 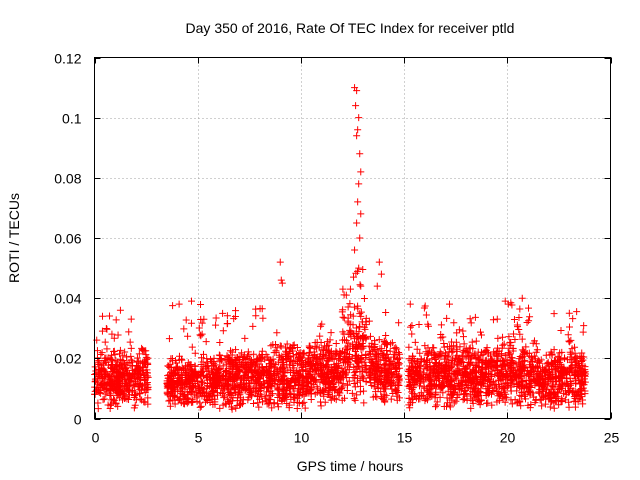 What do you see at coordinates (508, 438) in the screenshot?
I see `x-tick-label: 20` at bounding box center [508, 438].